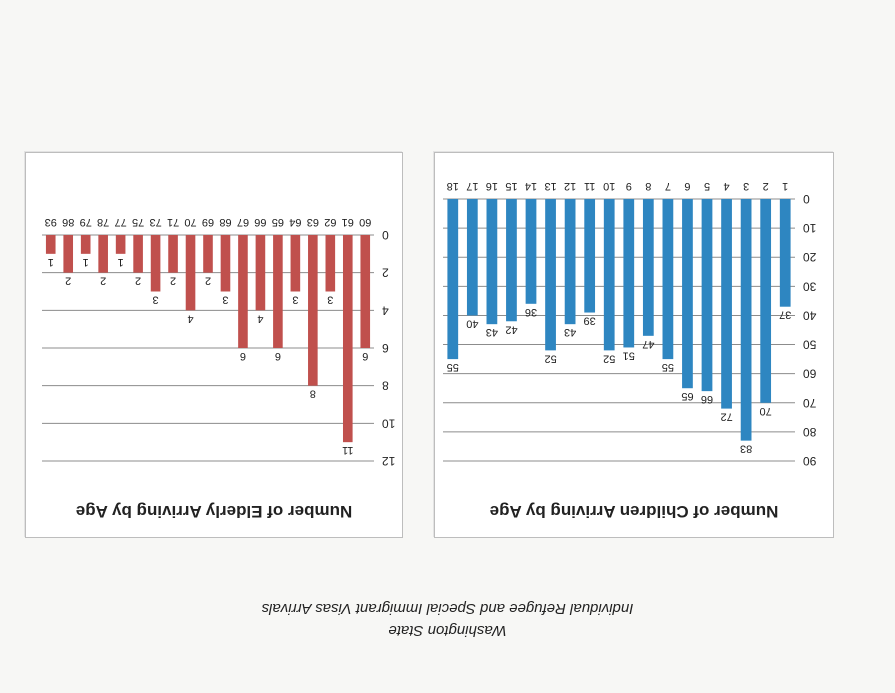 This screenshot has width=895, height=693. What do you see at coordinates (810, 286) in the screenshot?
I see `y-tick-label: 30` at bounding box center [810, 286].